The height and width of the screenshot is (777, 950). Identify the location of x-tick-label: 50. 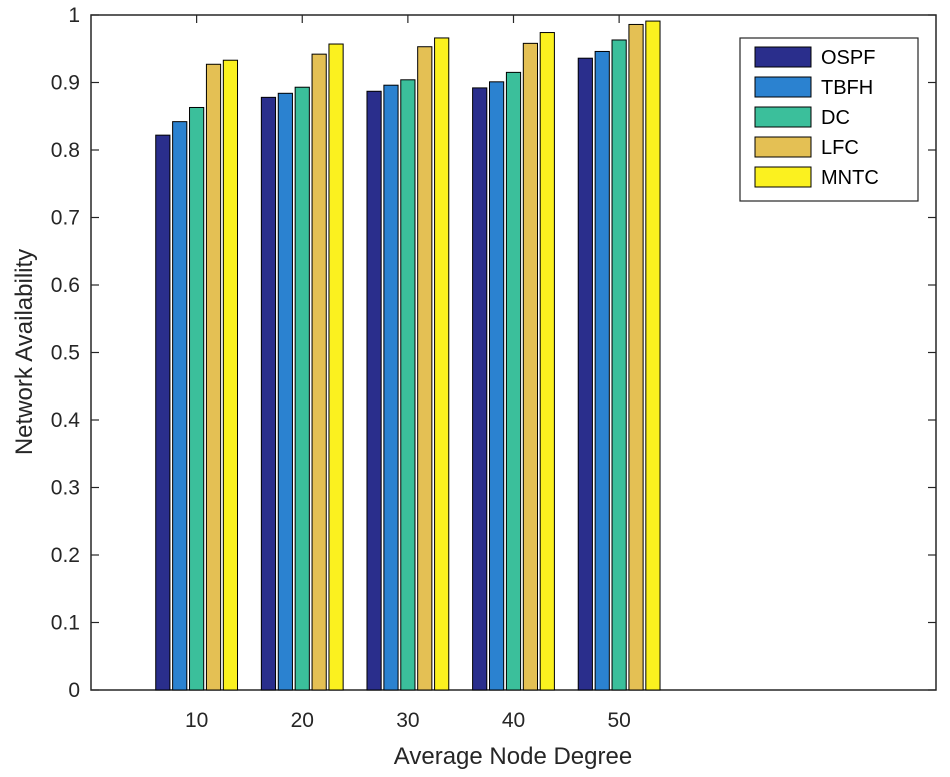
(618, 720).